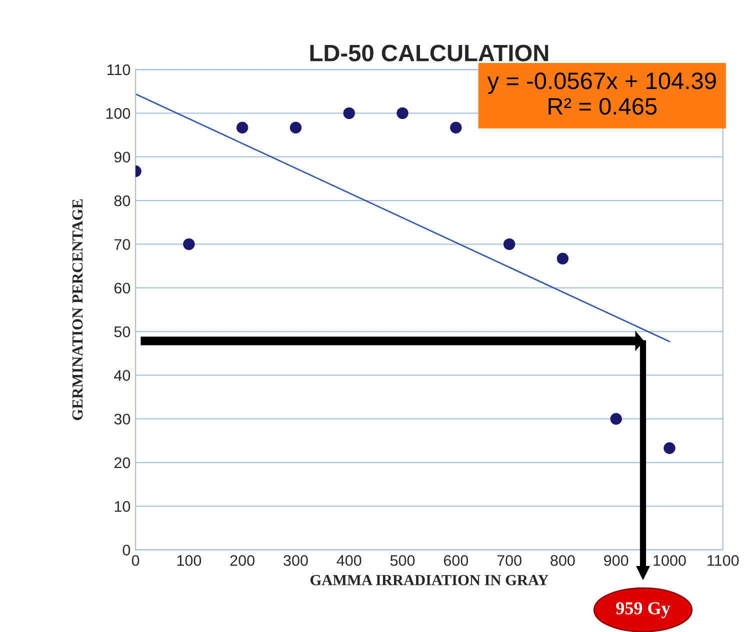 The width and height of the screenshot is (753, 632). I want to click on x-tick-label: 500, so click(402, 560).